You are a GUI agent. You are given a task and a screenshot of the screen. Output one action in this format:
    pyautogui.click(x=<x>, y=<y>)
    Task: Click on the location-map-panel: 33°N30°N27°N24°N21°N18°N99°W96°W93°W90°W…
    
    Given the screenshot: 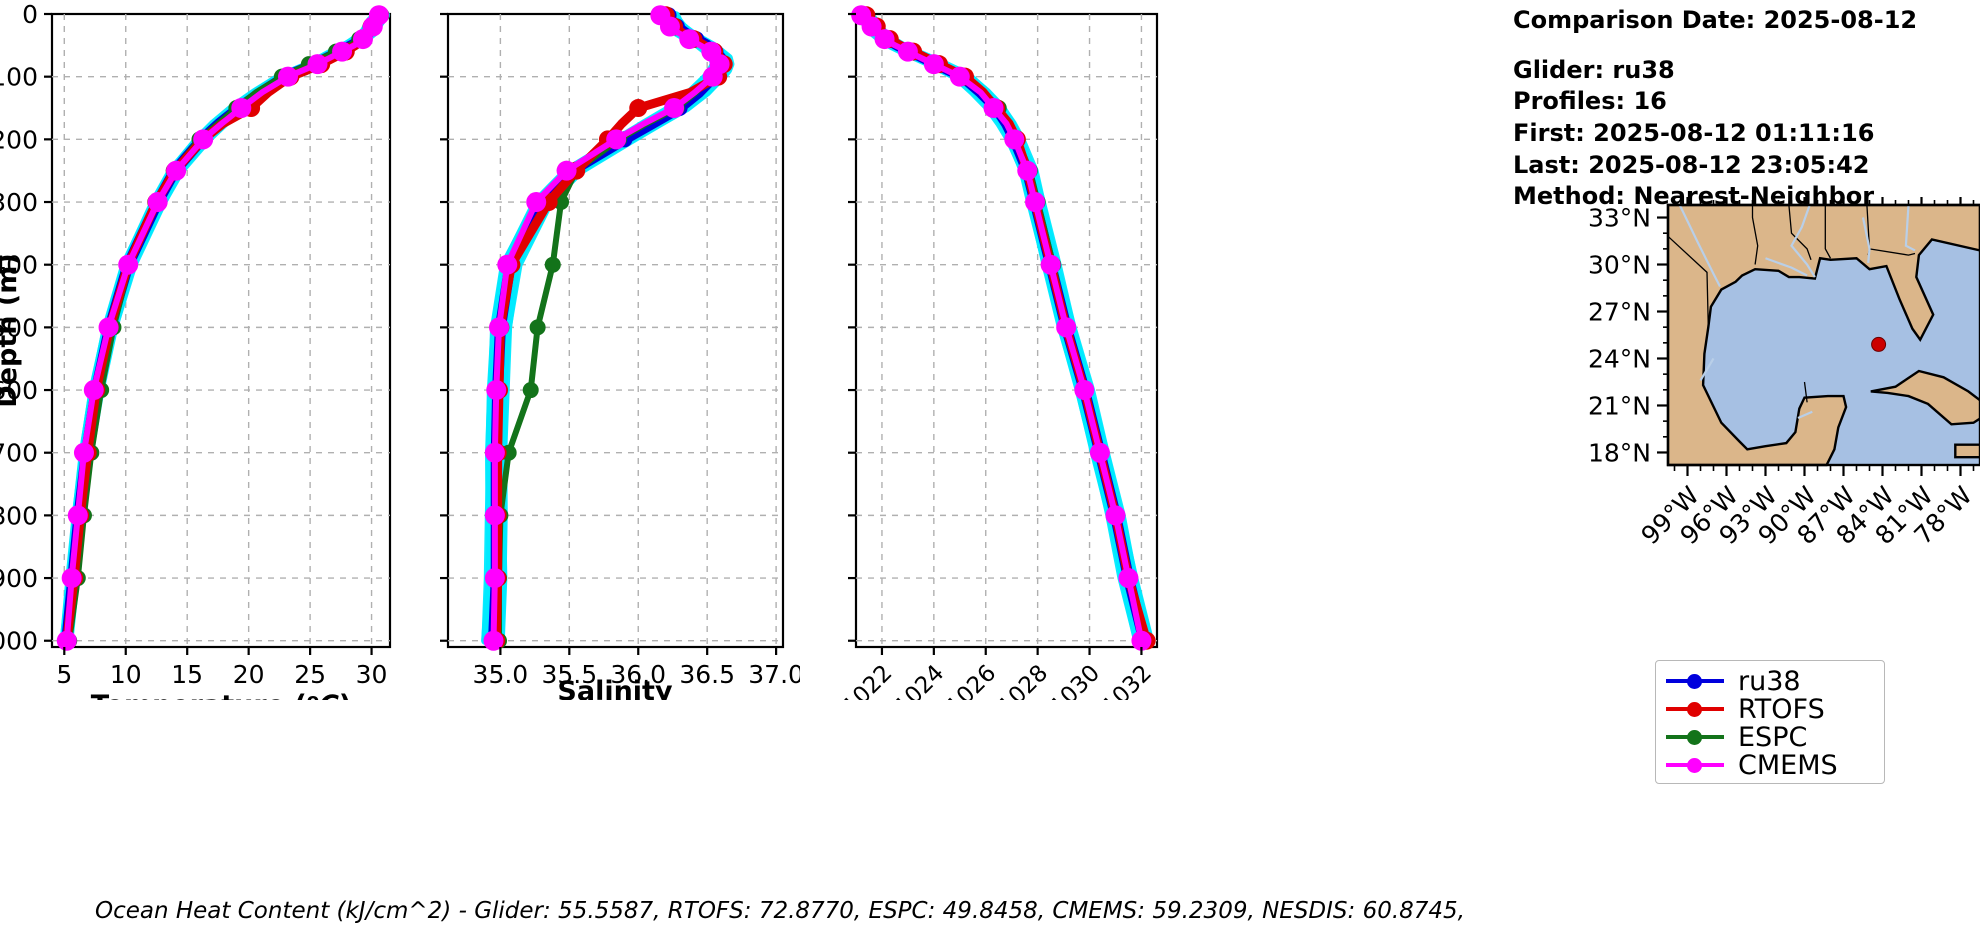 What is the action you would take?
    pyautogui.click(x=1784, y=373)
    